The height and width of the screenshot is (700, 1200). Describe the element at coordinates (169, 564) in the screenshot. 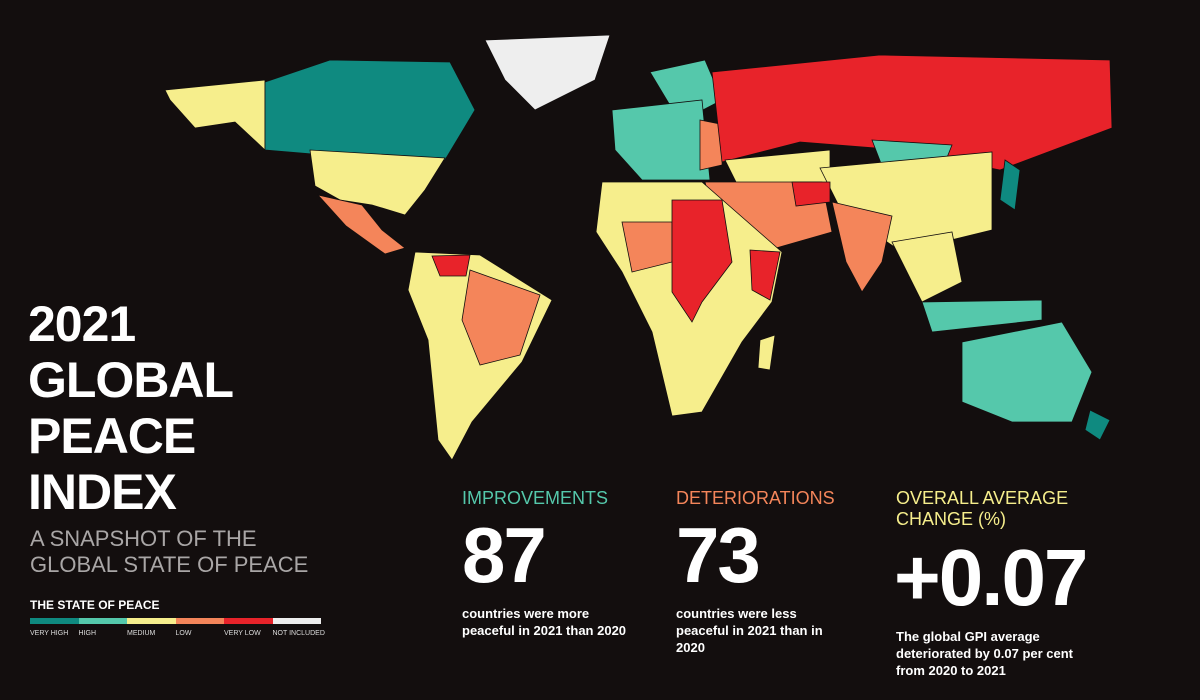

I see `subtitle-line: GLOBAL STATE OF PEACE` at that location.